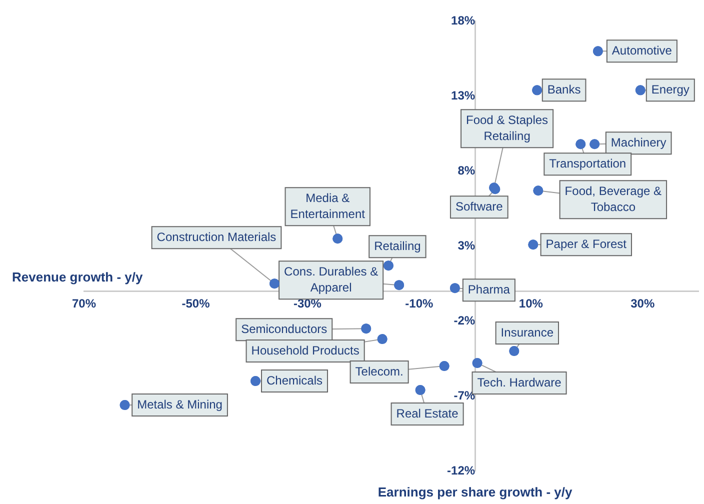  Describe the element at coordinates (564, 89) in the screenshot. I see `series-label: Banks` at that location.